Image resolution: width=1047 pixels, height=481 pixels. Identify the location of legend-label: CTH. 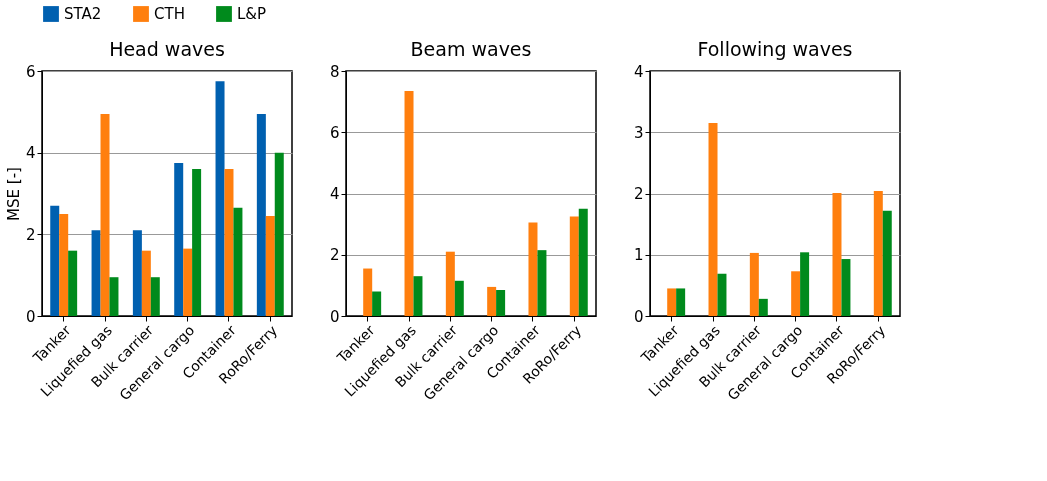
(169, 14).